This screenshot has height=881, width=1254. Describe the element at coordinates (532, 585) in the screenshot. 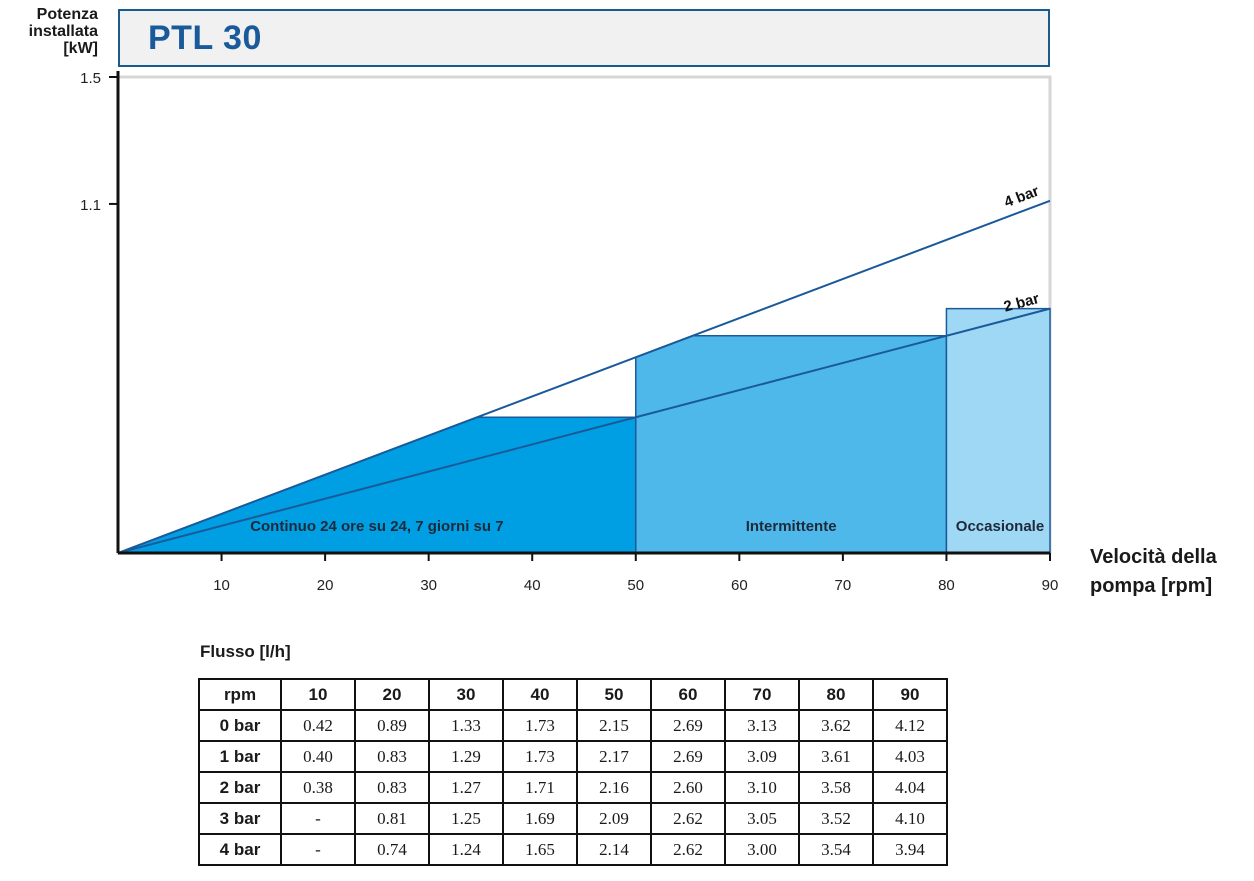

I see `x-tick-label: 40` at that location.